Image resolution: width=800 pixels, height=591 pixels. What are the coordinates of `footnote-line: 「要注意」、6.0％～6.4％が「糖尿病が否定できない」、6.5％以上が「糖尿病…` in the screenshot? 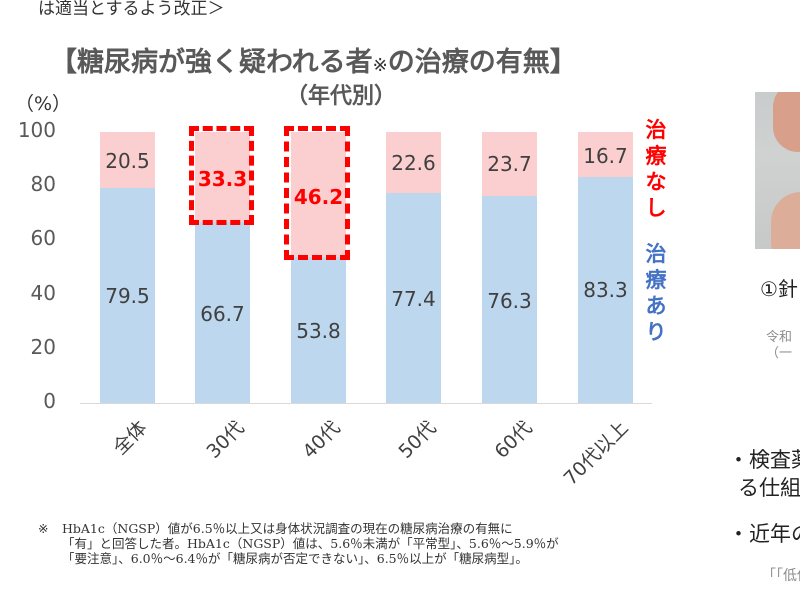 It's located at (295, 558).